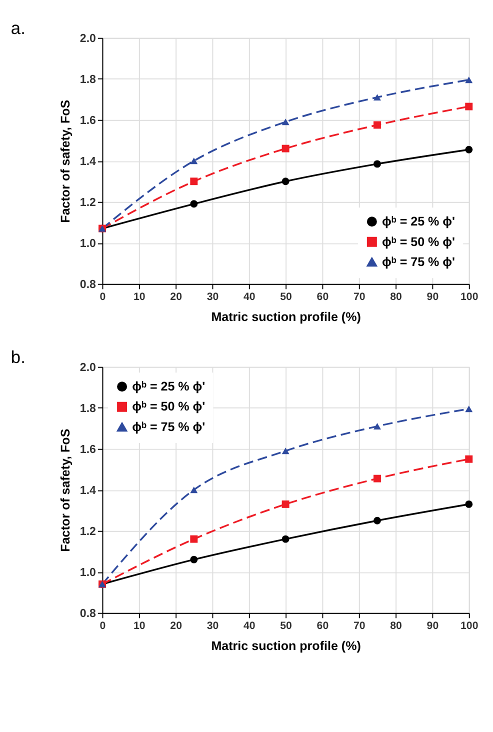 The height and width of the screenshot is (732, 493). What do you see at coordinates (18, 28) in the screenshot?
I see `chart-title: a.` at bounding box center [18, 28].